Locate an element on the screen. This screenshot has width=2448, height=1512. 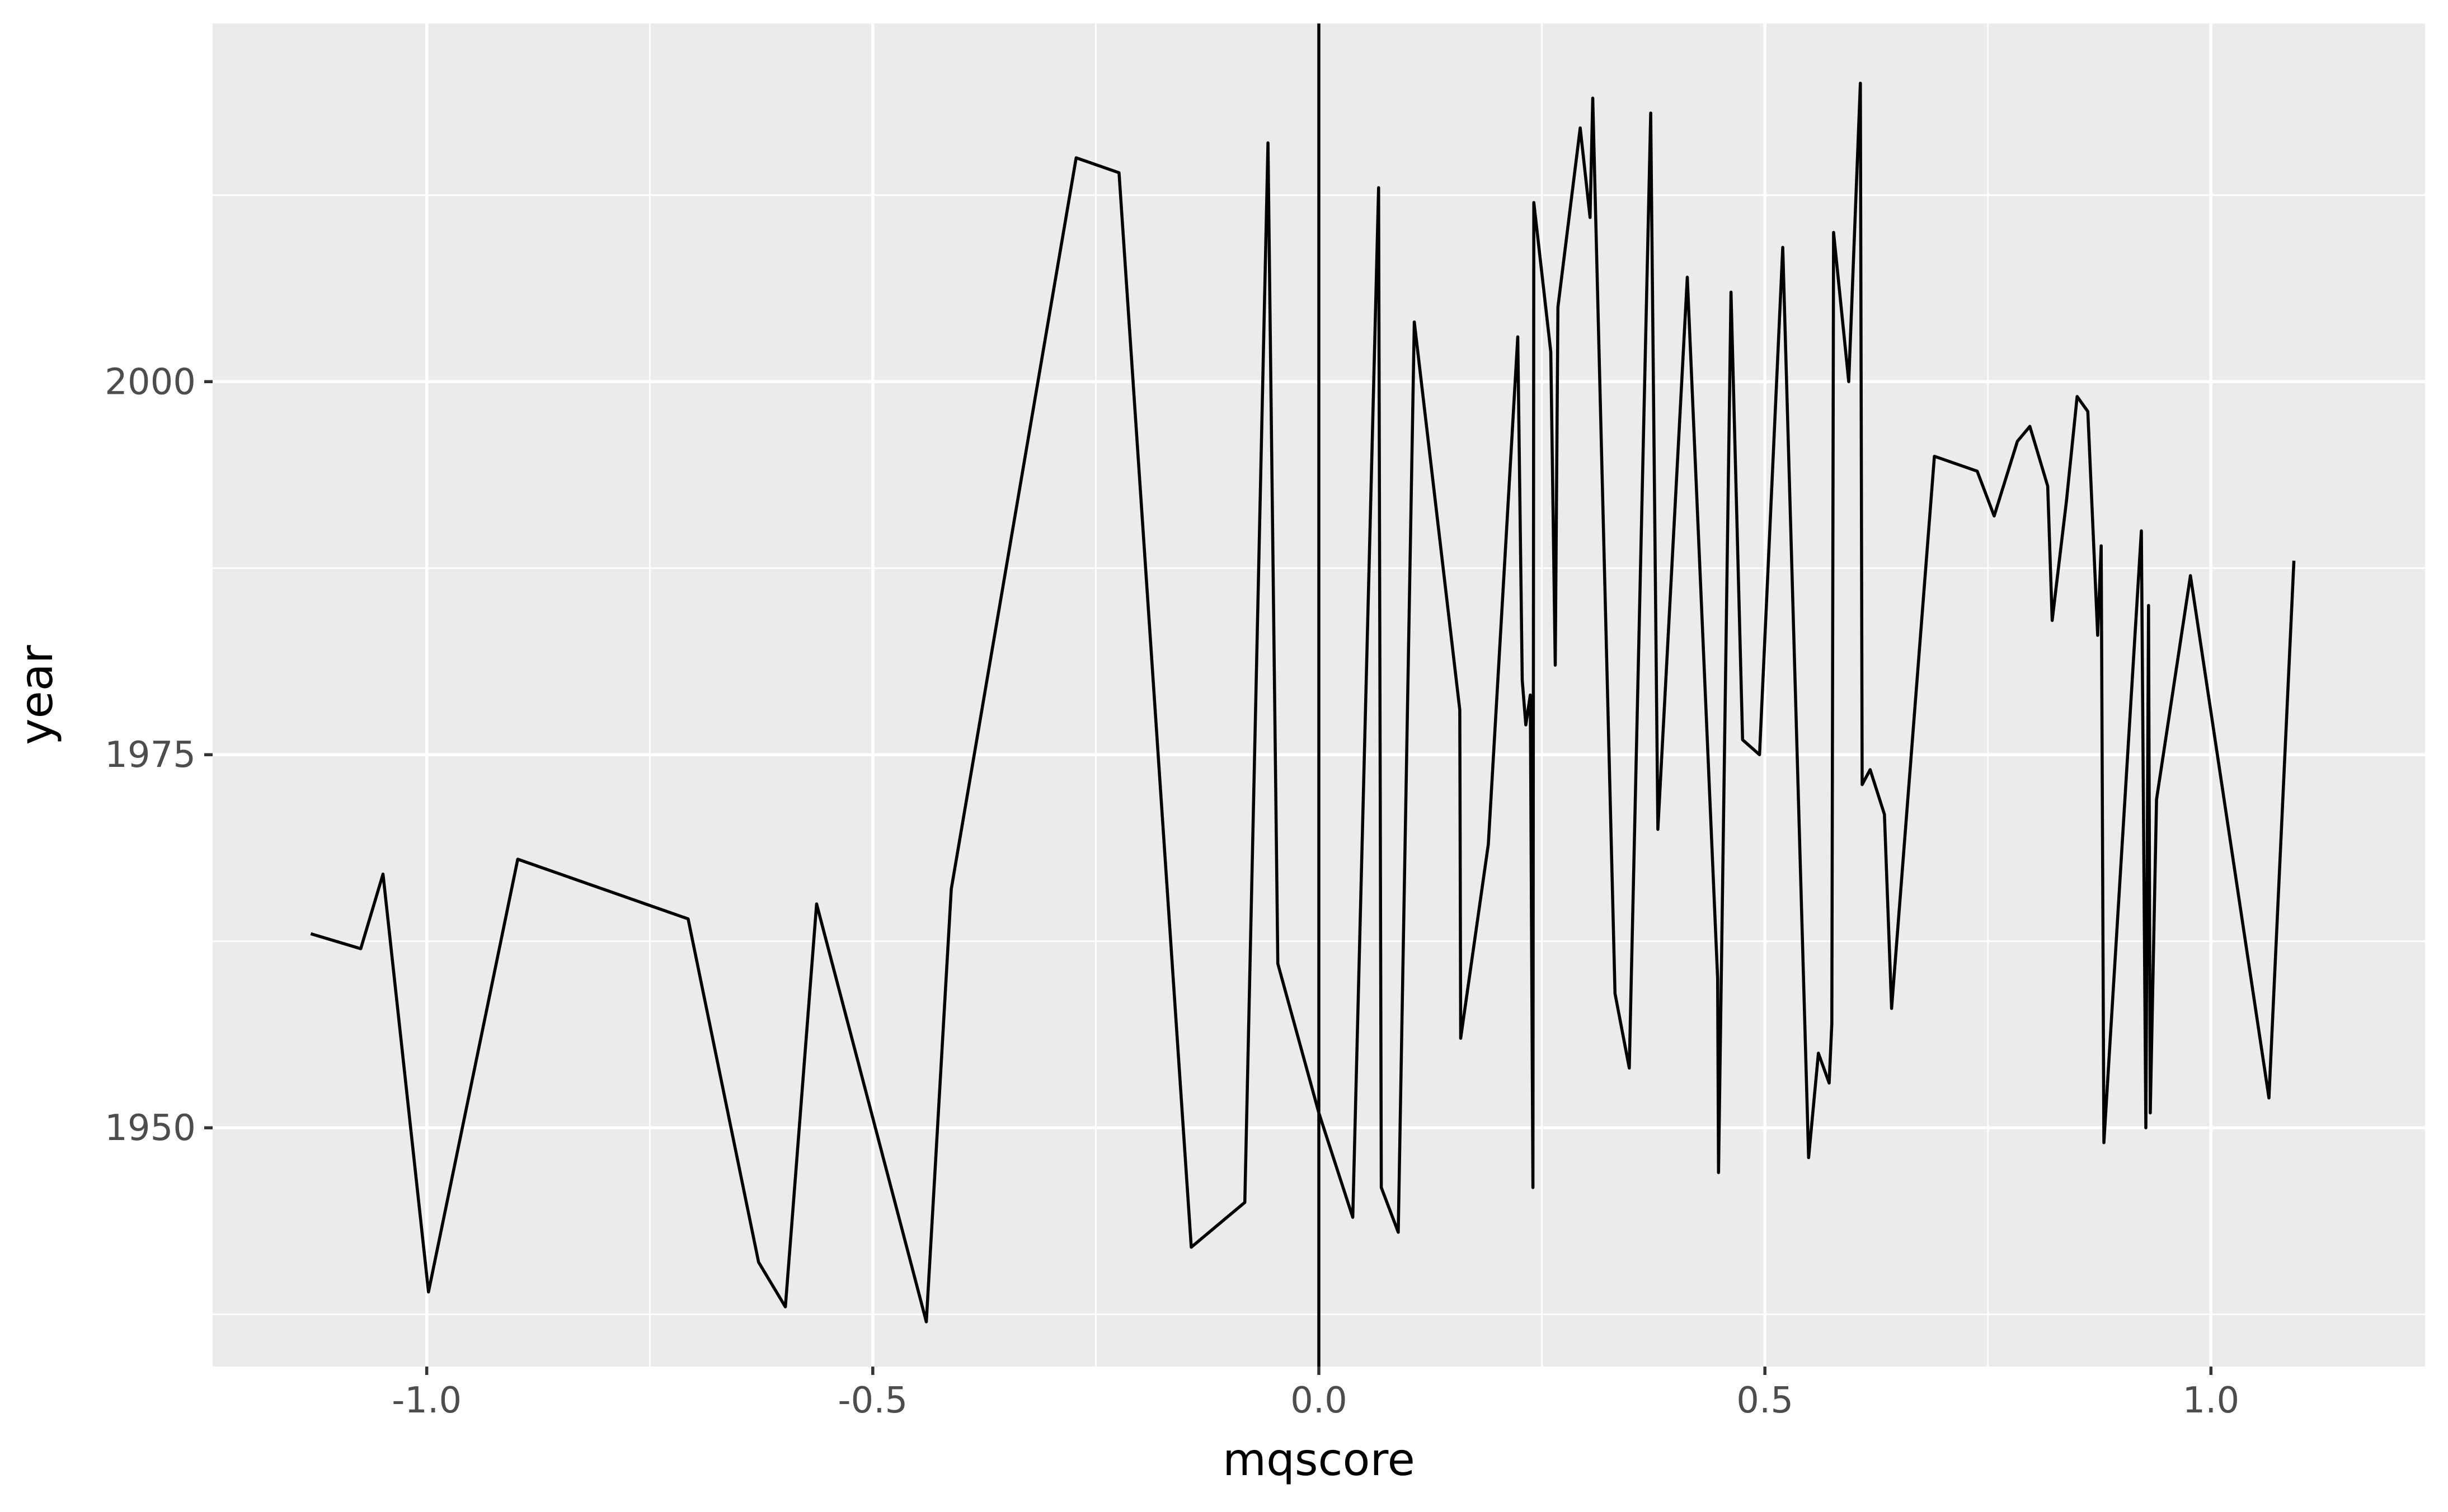
y-tick-label: 2000 is located at coordinates (150, 382).